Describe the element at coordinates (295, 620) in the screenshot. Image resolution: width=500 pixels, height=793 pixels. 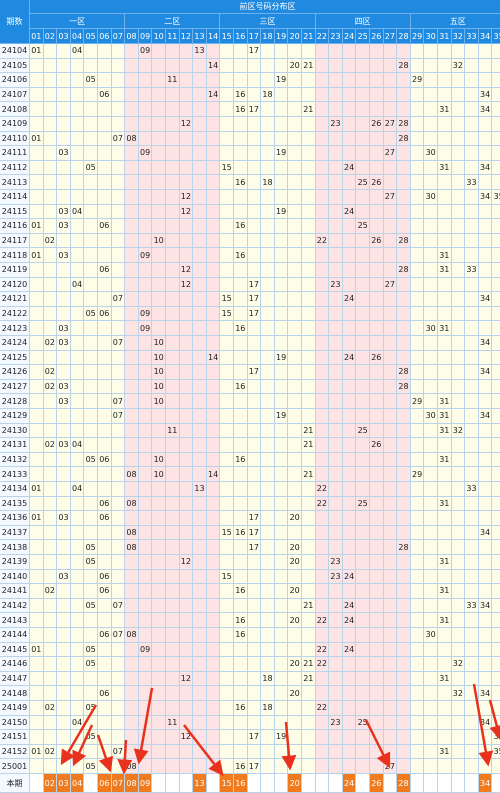
I see `number-cell: 20` at that location.